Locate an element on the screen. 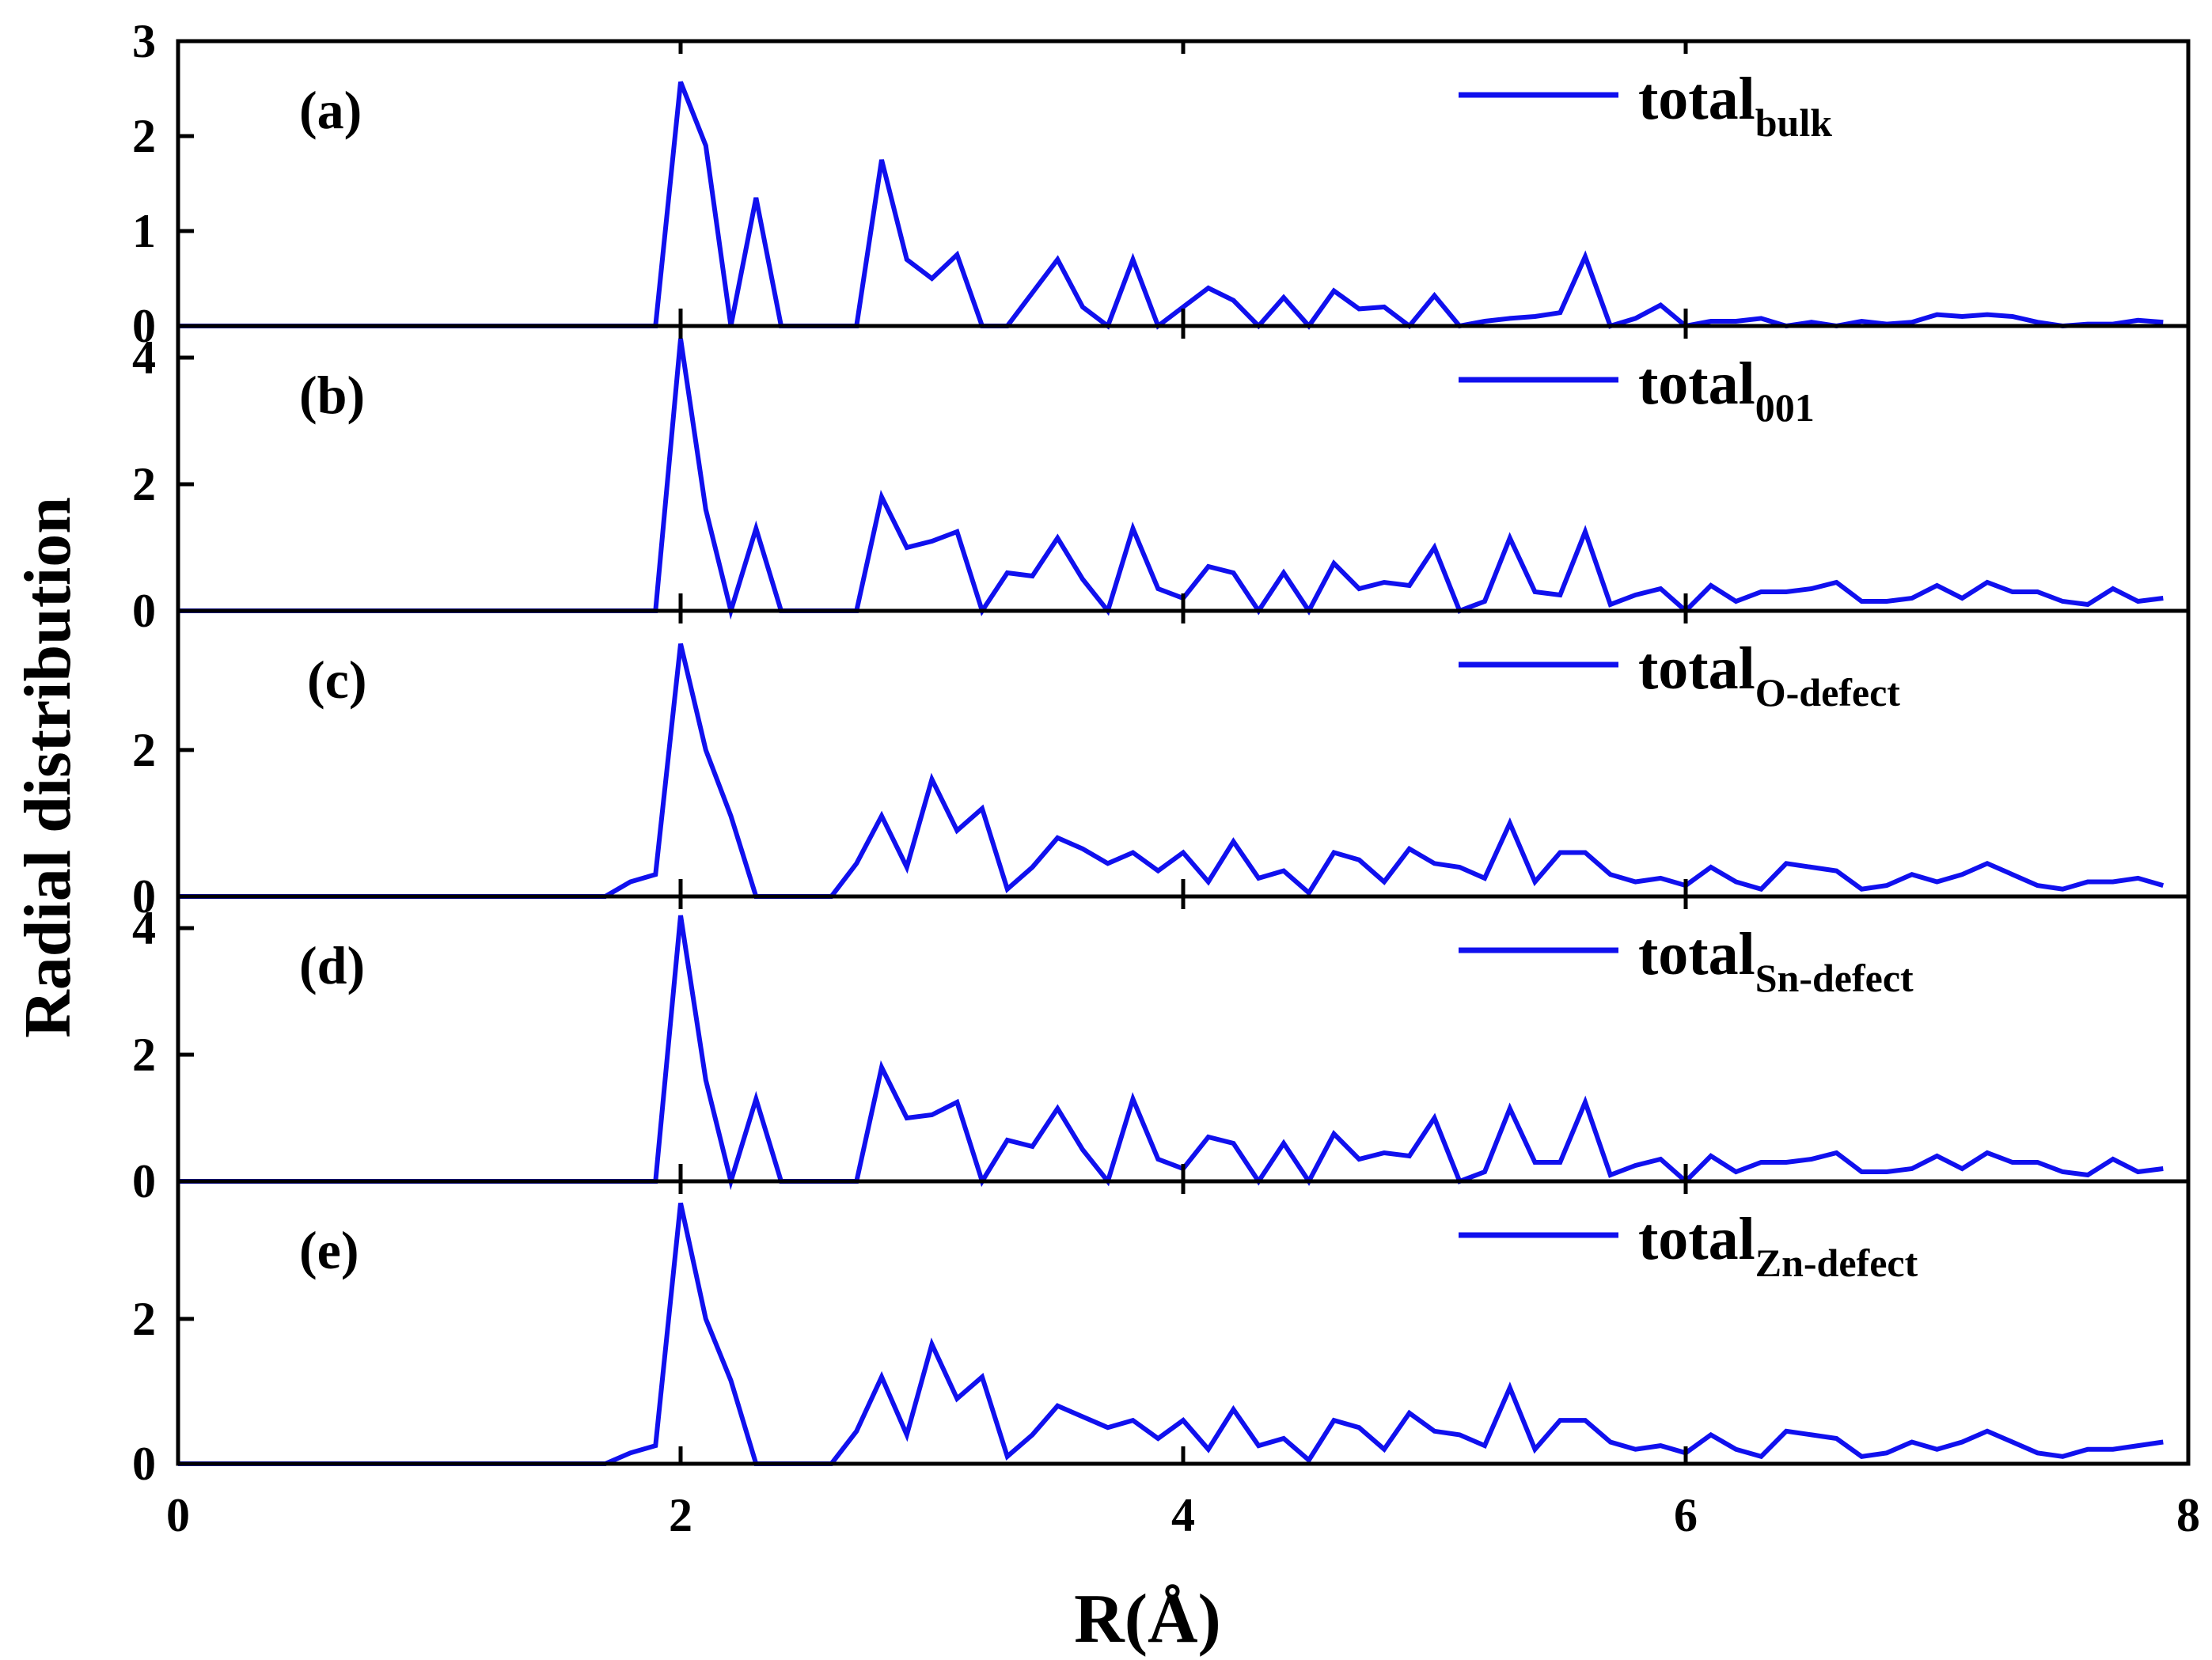  panel-label: (c) is located at coordinates (336, 680).